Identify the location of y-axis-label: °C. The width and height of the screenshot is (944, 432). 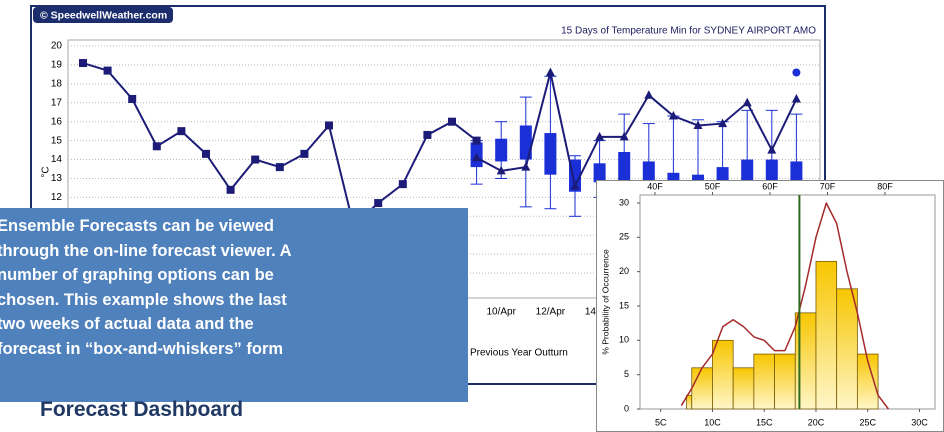
(46, 171).